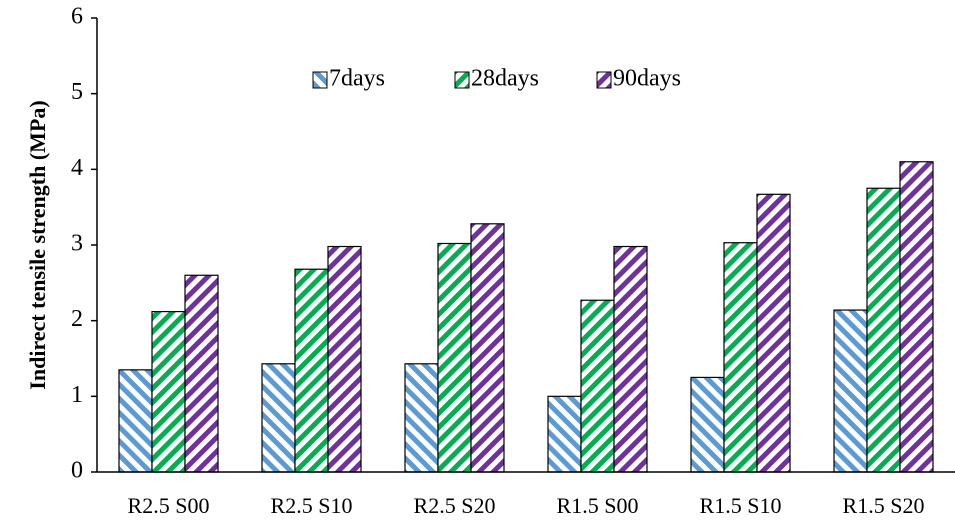 The image size is (955, 528). Describe the element at coordinates (77, 168) in the screenshot. I see `y-tick-label: 4` at that location.